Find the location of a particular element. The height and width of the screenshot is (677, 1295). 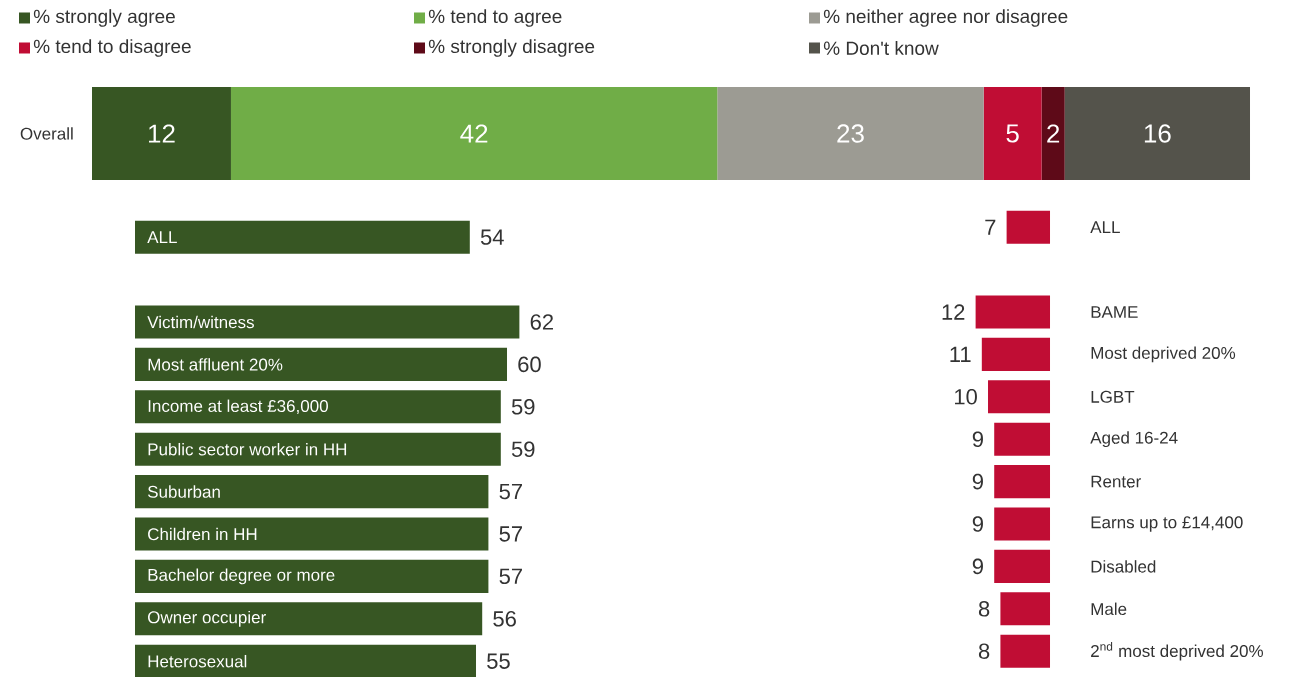

y-tick-label: Children in HH is located at coordinates (202, 534).